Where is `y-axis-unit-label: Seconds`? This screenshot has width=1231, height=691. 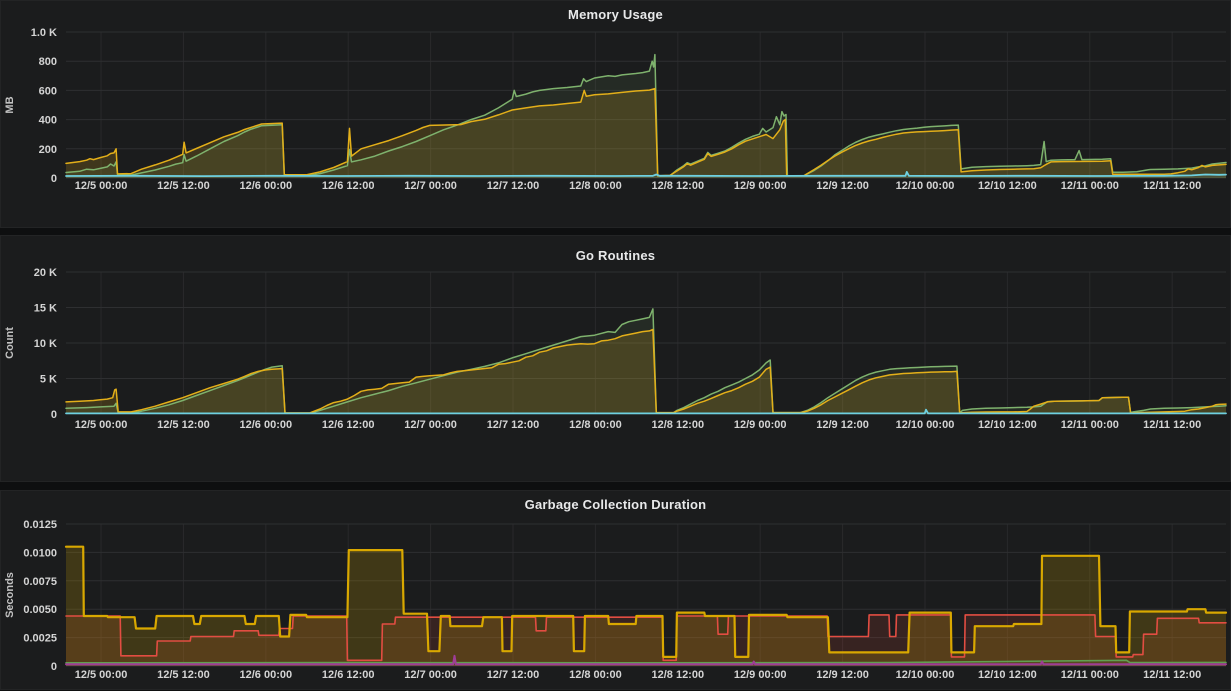
y-axis-unit-label: Seconds is located at coordinates (10, 595).